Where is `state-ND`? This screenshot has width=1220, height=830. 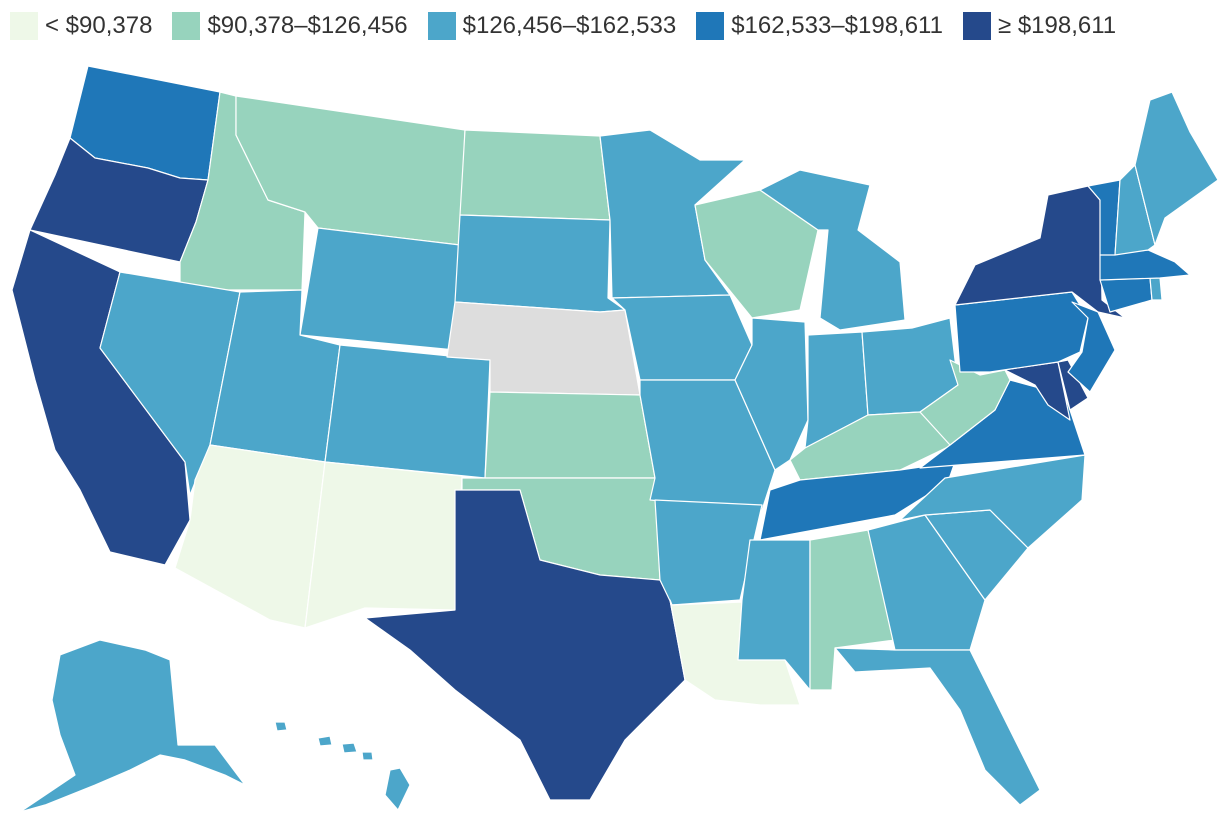
state-ND is located at coordinates (535, 175).